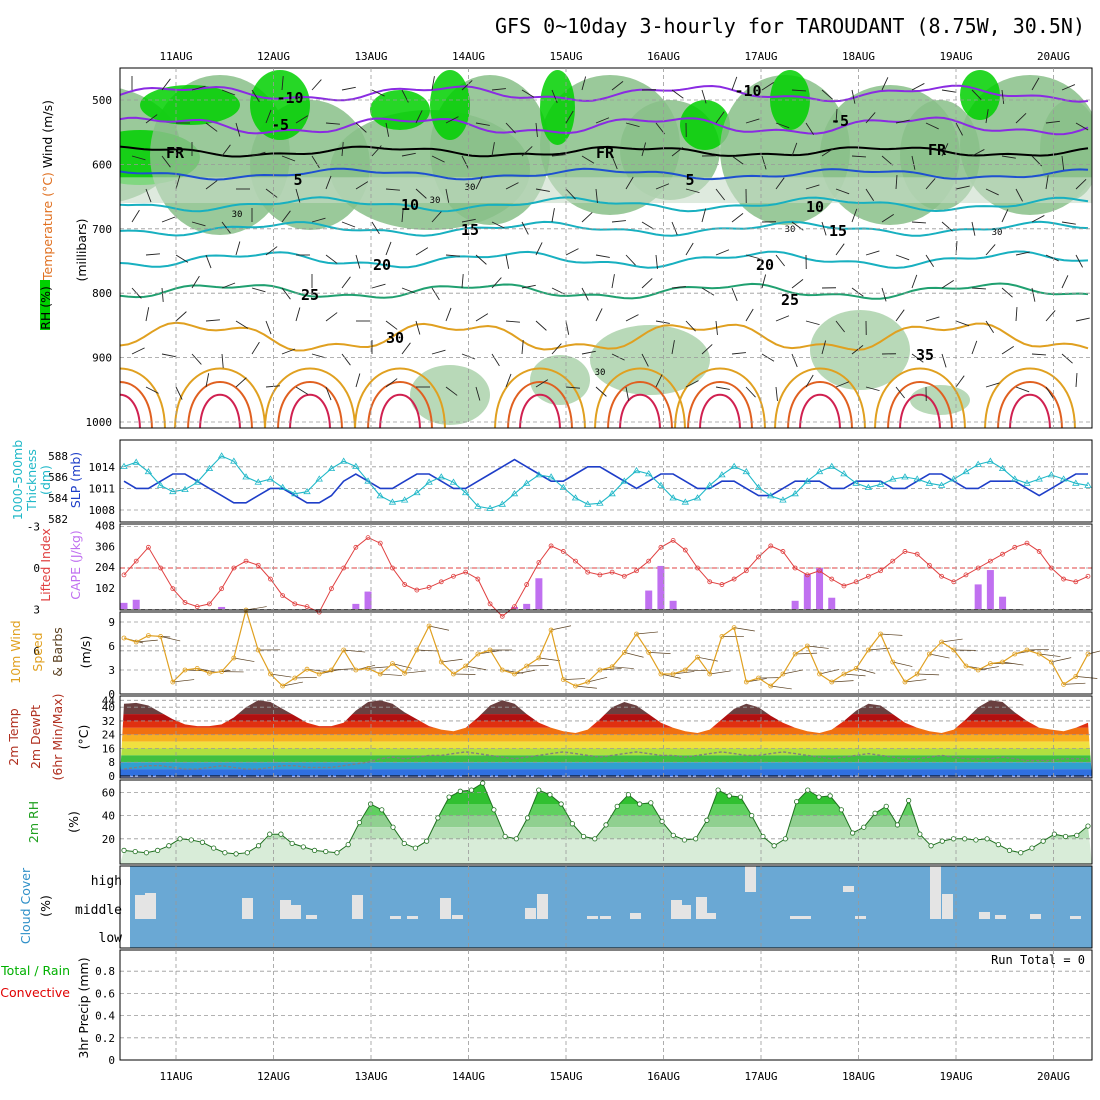  What do you see at coordinates (33, 822) in the screenshot?
I see `rh2m-axis-label: 2m RH` at bounding box center [33, 822].